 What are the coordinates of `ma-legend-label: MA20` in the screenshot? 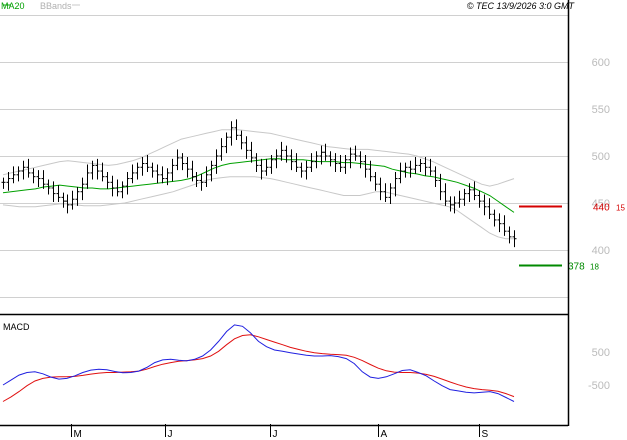 It's located at (13, 6).